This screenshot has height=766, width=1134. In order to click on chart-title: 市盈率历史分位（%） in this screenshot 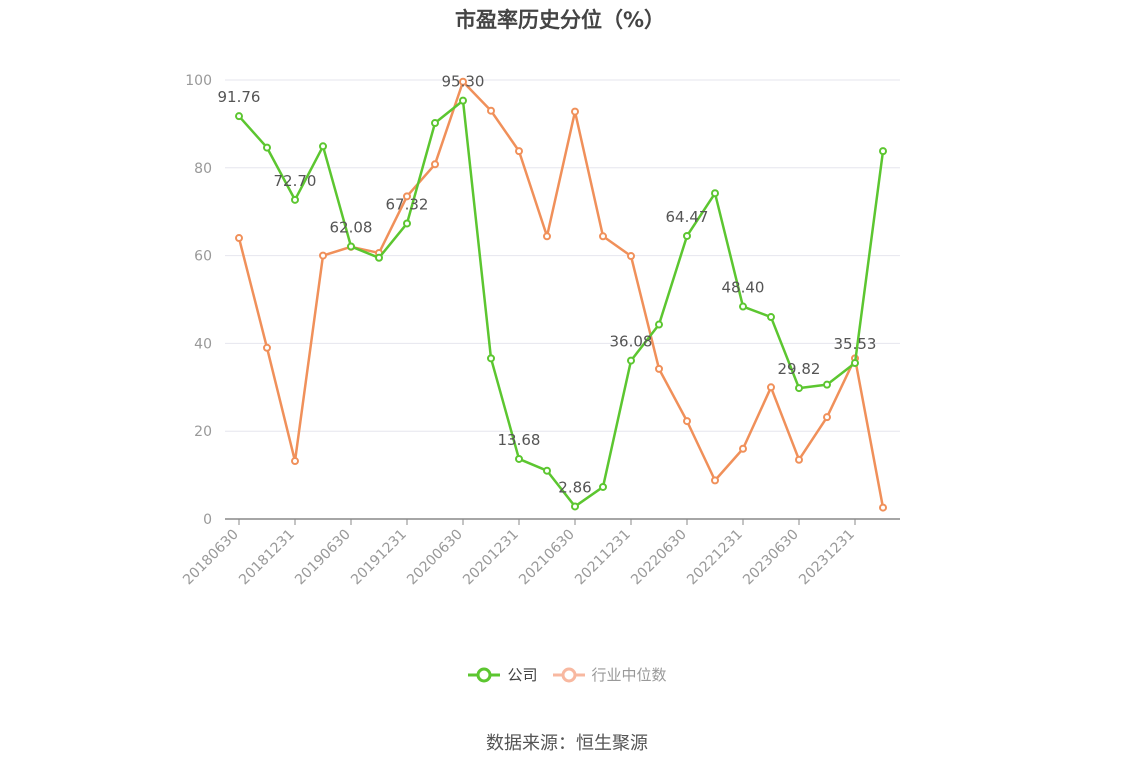, I will do `click(560, 20)`.